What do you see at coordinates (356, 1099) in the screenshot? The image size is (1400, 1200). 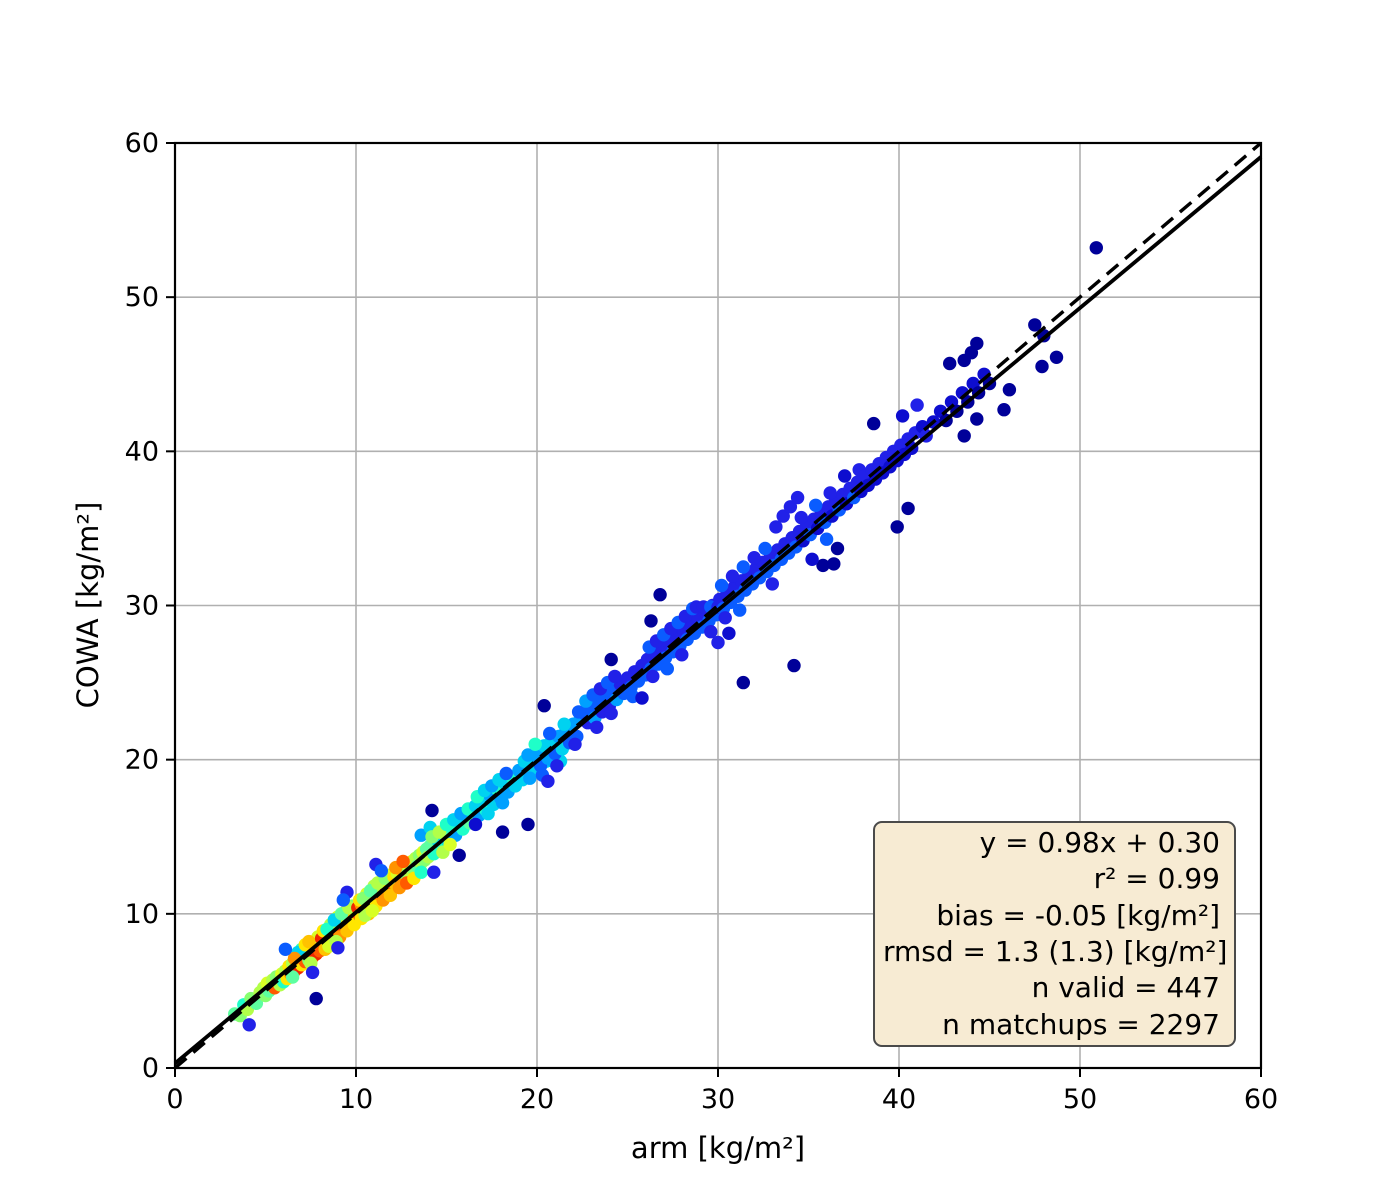 I see `x-tick-label: 10` at bounding box center [356, 1099].